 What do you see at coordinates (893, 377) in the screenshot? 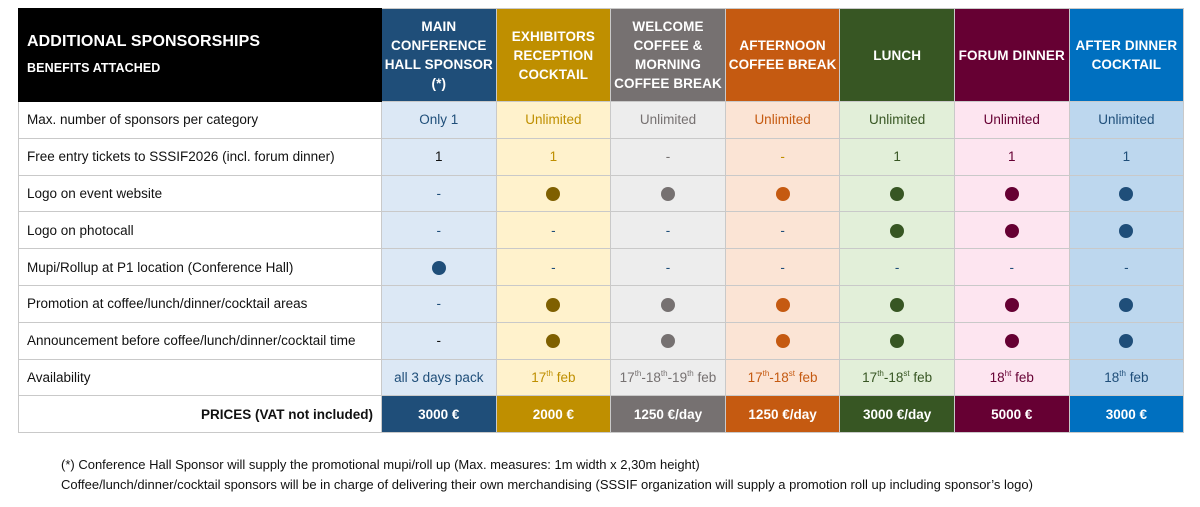
I see `availability-text: -18` at bounding box center [893, 377].